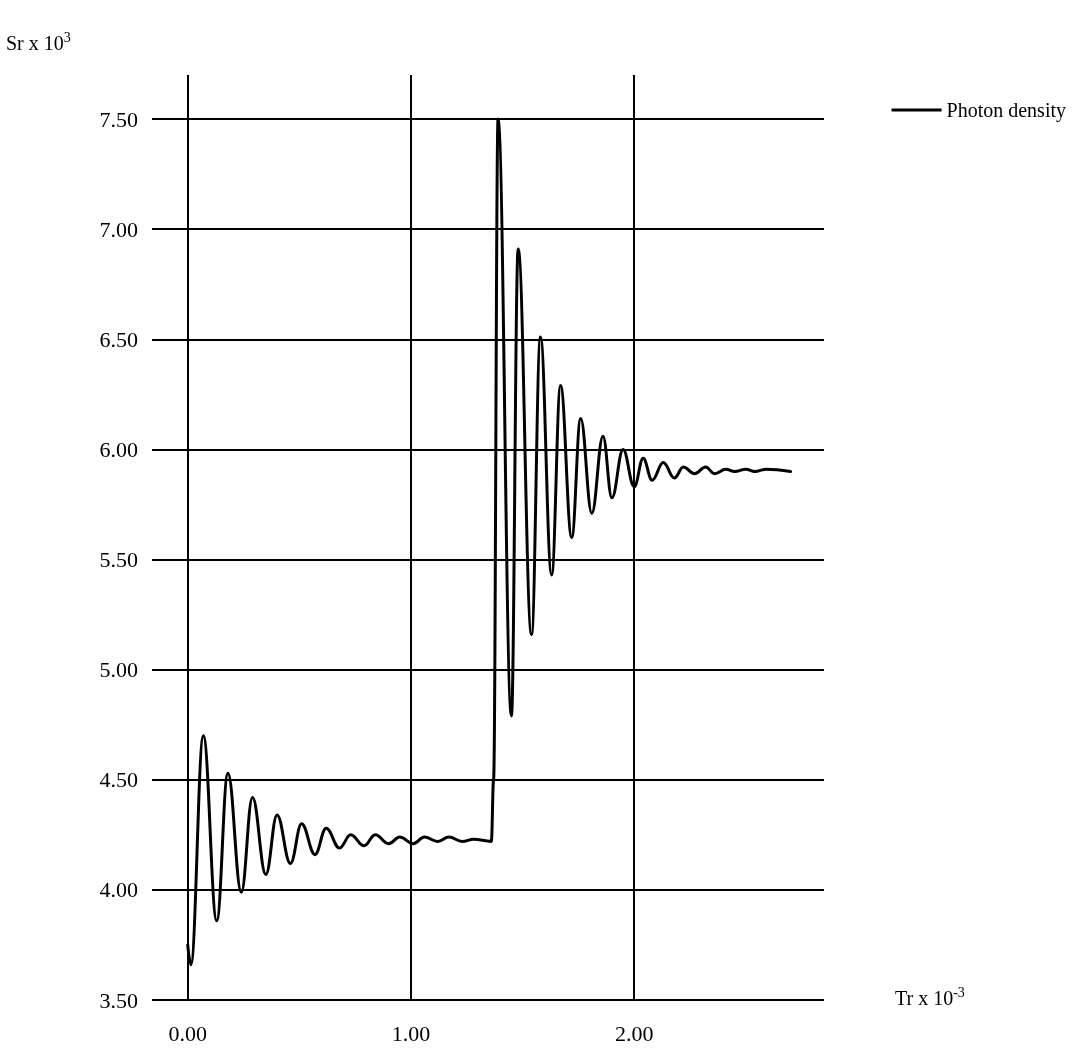 The image size is (1091, 1059). What do you see at coordinates (118, 780) in the screenshot?
I see `y-tick-label: 4.50` at bounding box center [118, 780].